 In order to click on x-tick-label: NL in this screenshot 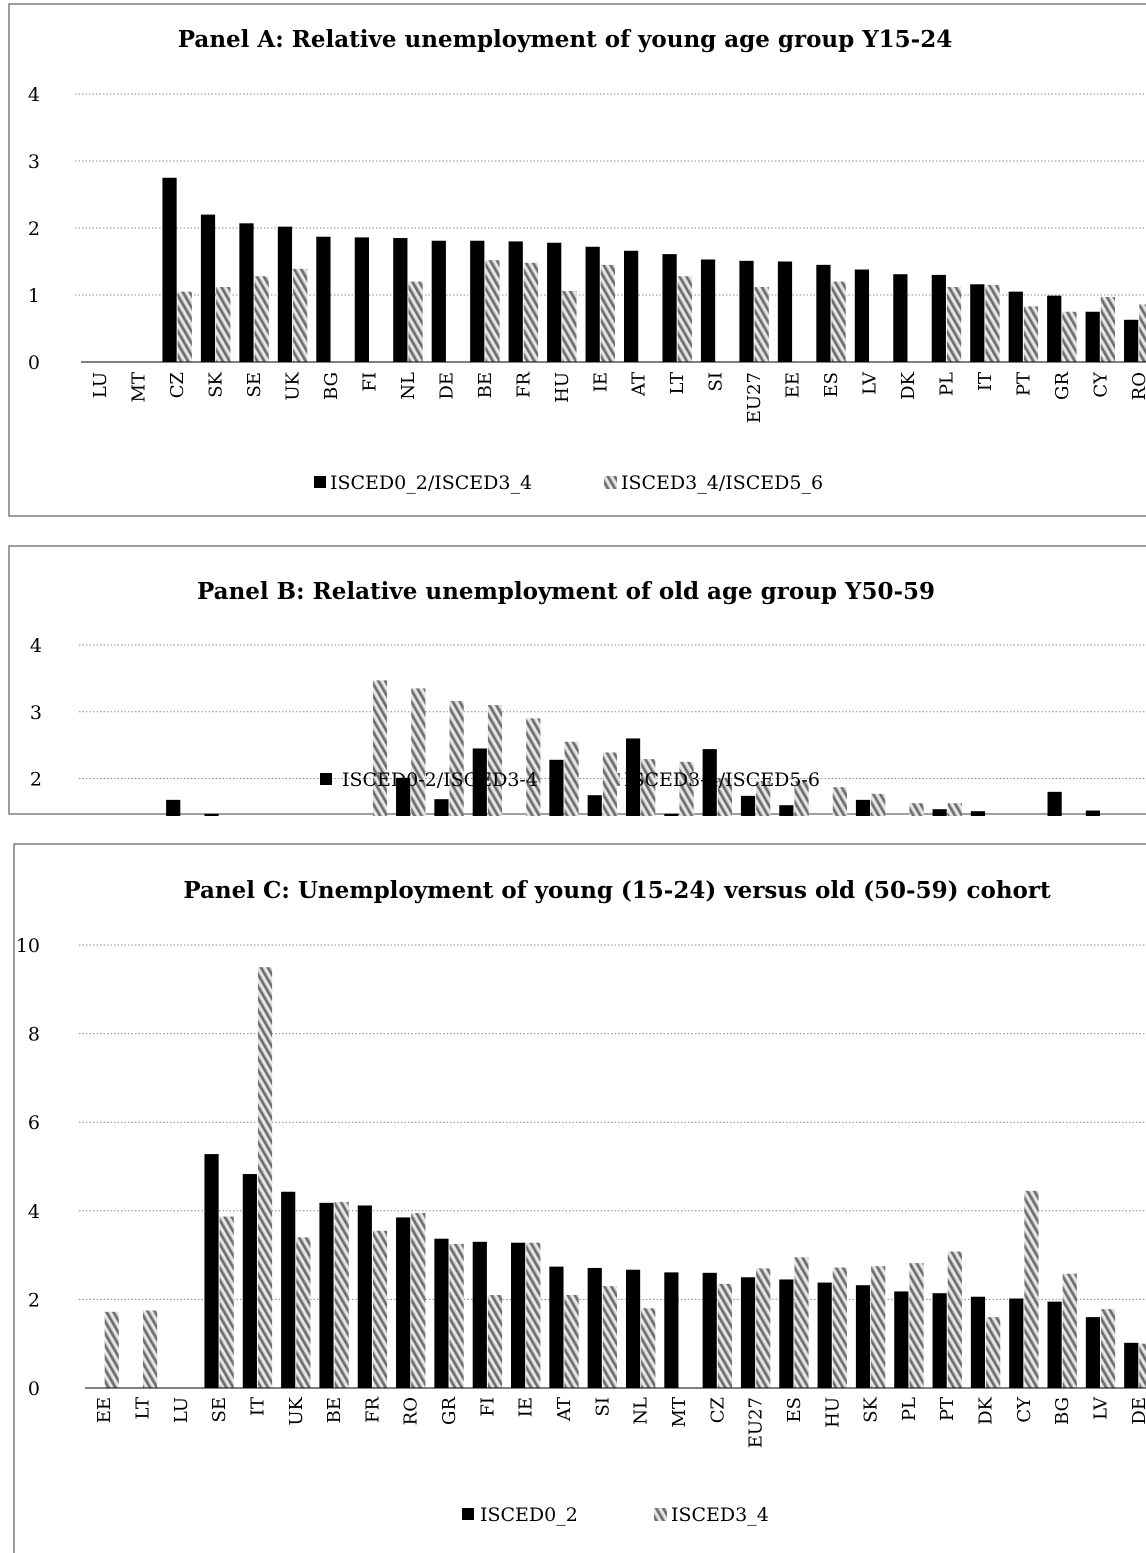, I will do `click(641, 1411)`.